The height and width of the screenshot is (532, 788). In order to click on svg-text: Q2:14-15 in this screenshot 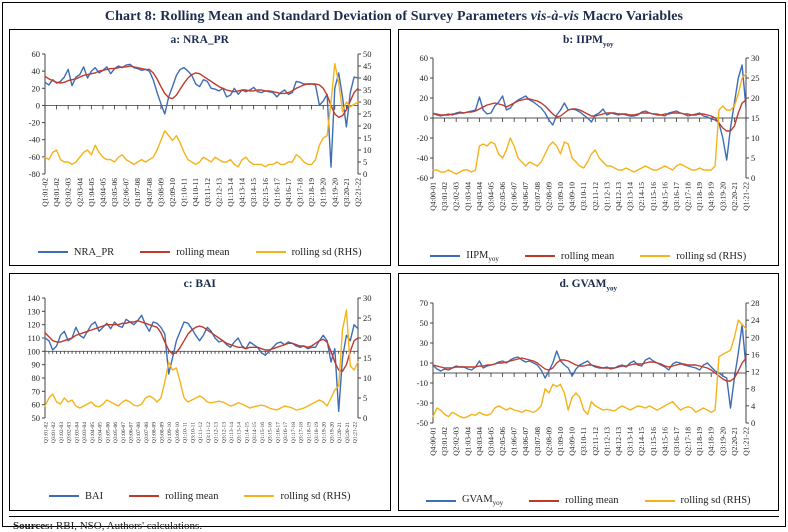, I will do `click(641, 440)`.